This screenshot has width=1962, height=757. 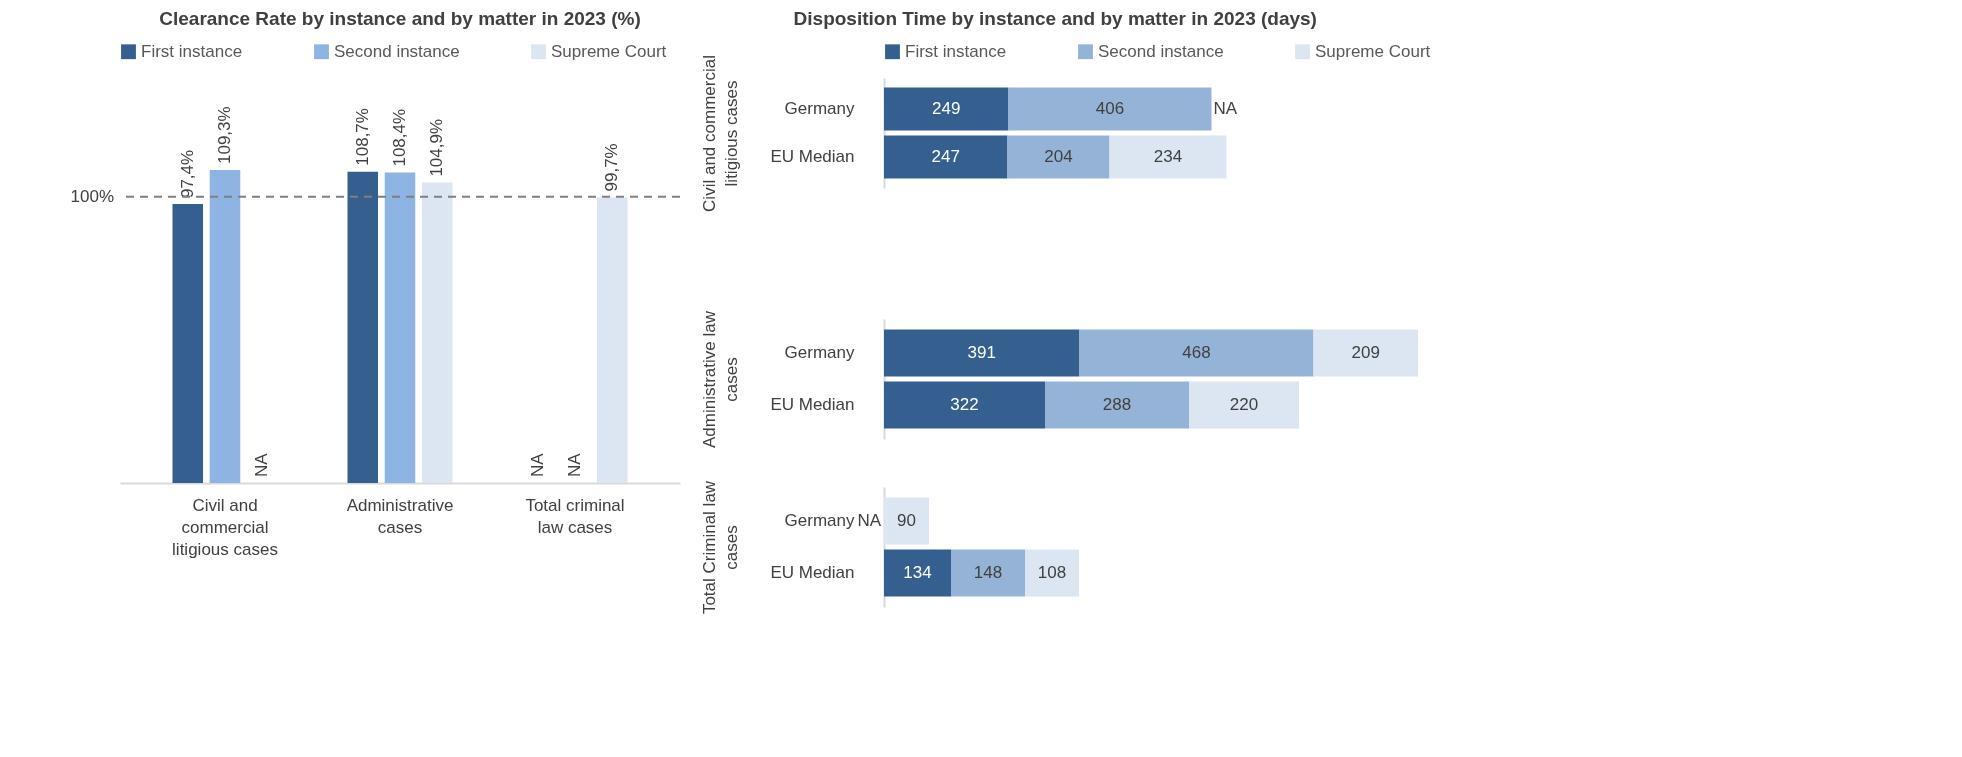 I want to click on x-tick-label: Total criminal law cases, so click(x=575, y=516).